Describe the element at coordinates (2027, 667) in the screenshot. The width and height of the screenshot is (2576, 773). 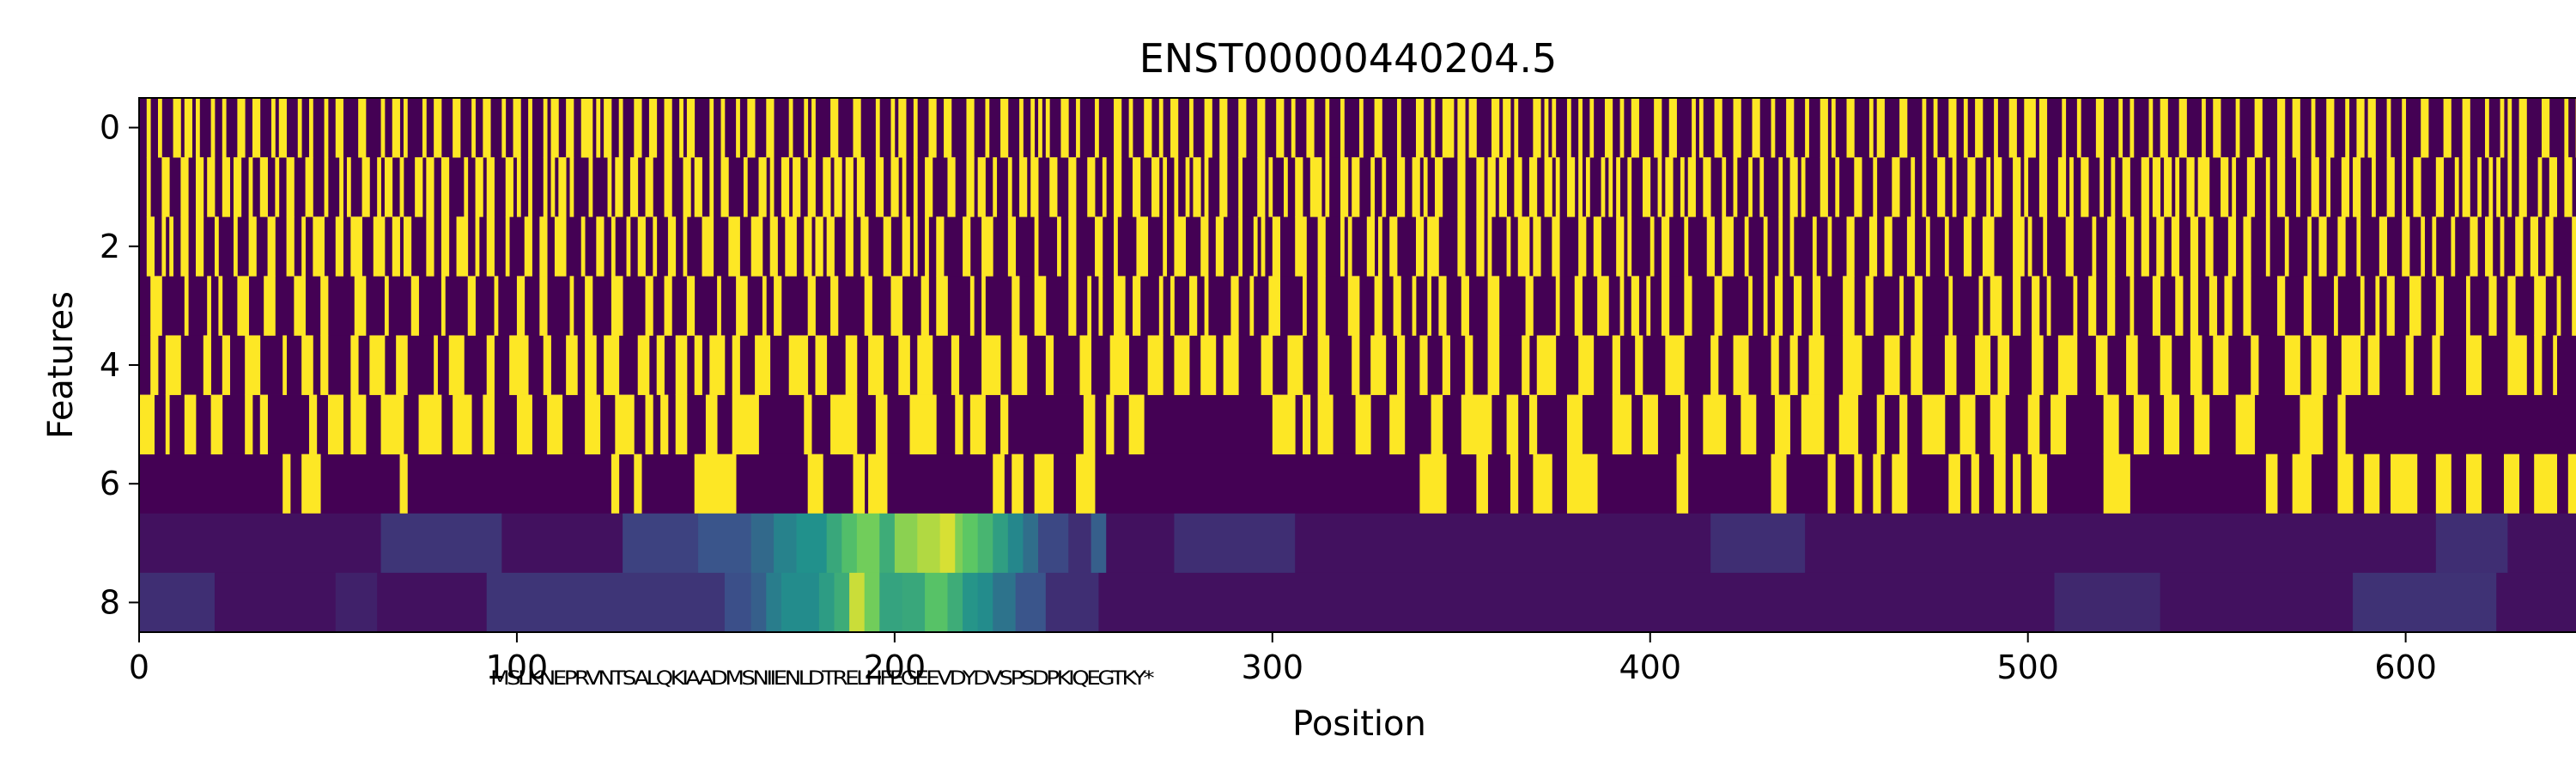
I see `x-tick-label: 500` at that location.